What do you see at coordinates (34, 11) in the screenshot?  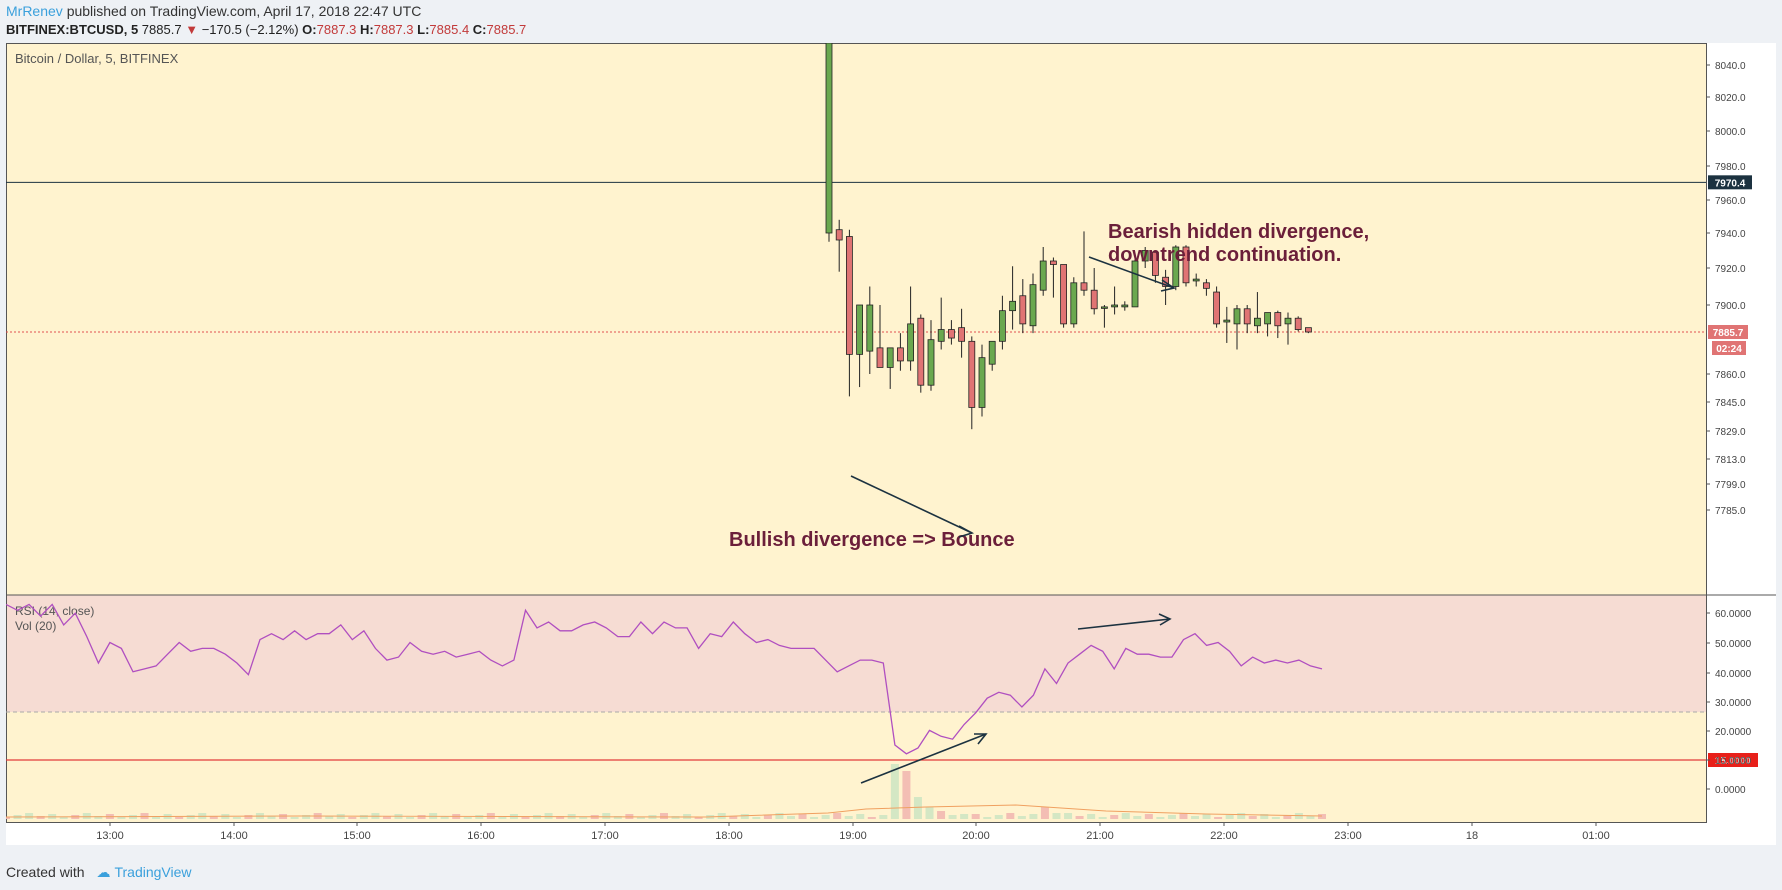 I see `author-link: MrRenev` at bounding box center [34, 11].